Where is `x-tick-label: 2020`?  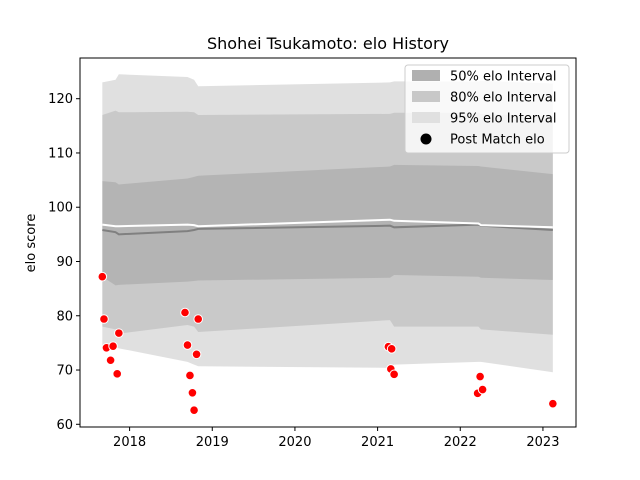
x-tick-label: 2020 is located at coordinates (294, 442).